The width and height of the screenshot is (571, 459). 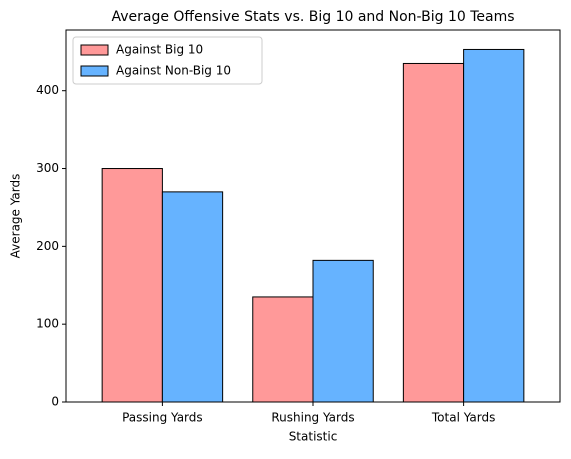 I want to click on y-axis-label: Average Yards, so click(x=16, y=216).